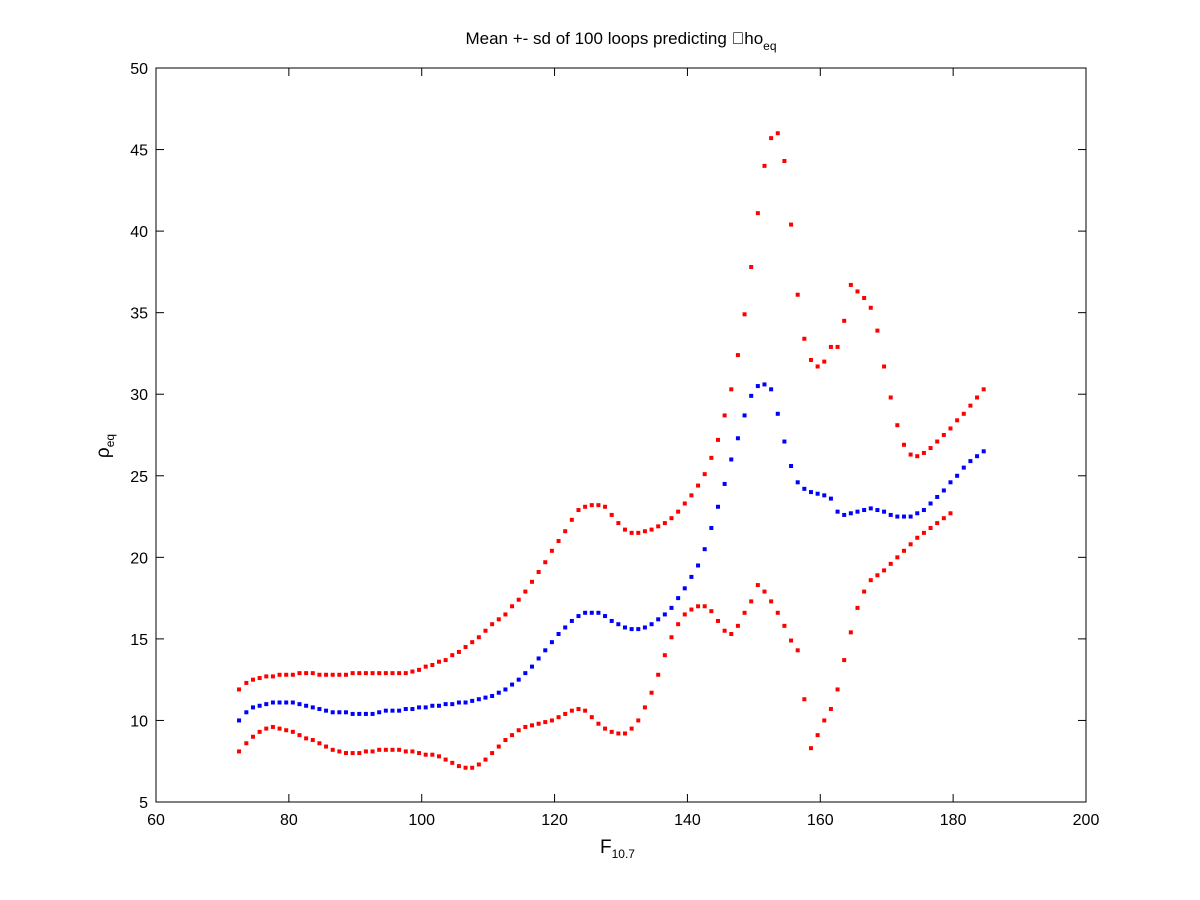  Describe the element at coordinates (110, 440) in the screenshot. I see `y-axis-label-subscript: eq` at that location.